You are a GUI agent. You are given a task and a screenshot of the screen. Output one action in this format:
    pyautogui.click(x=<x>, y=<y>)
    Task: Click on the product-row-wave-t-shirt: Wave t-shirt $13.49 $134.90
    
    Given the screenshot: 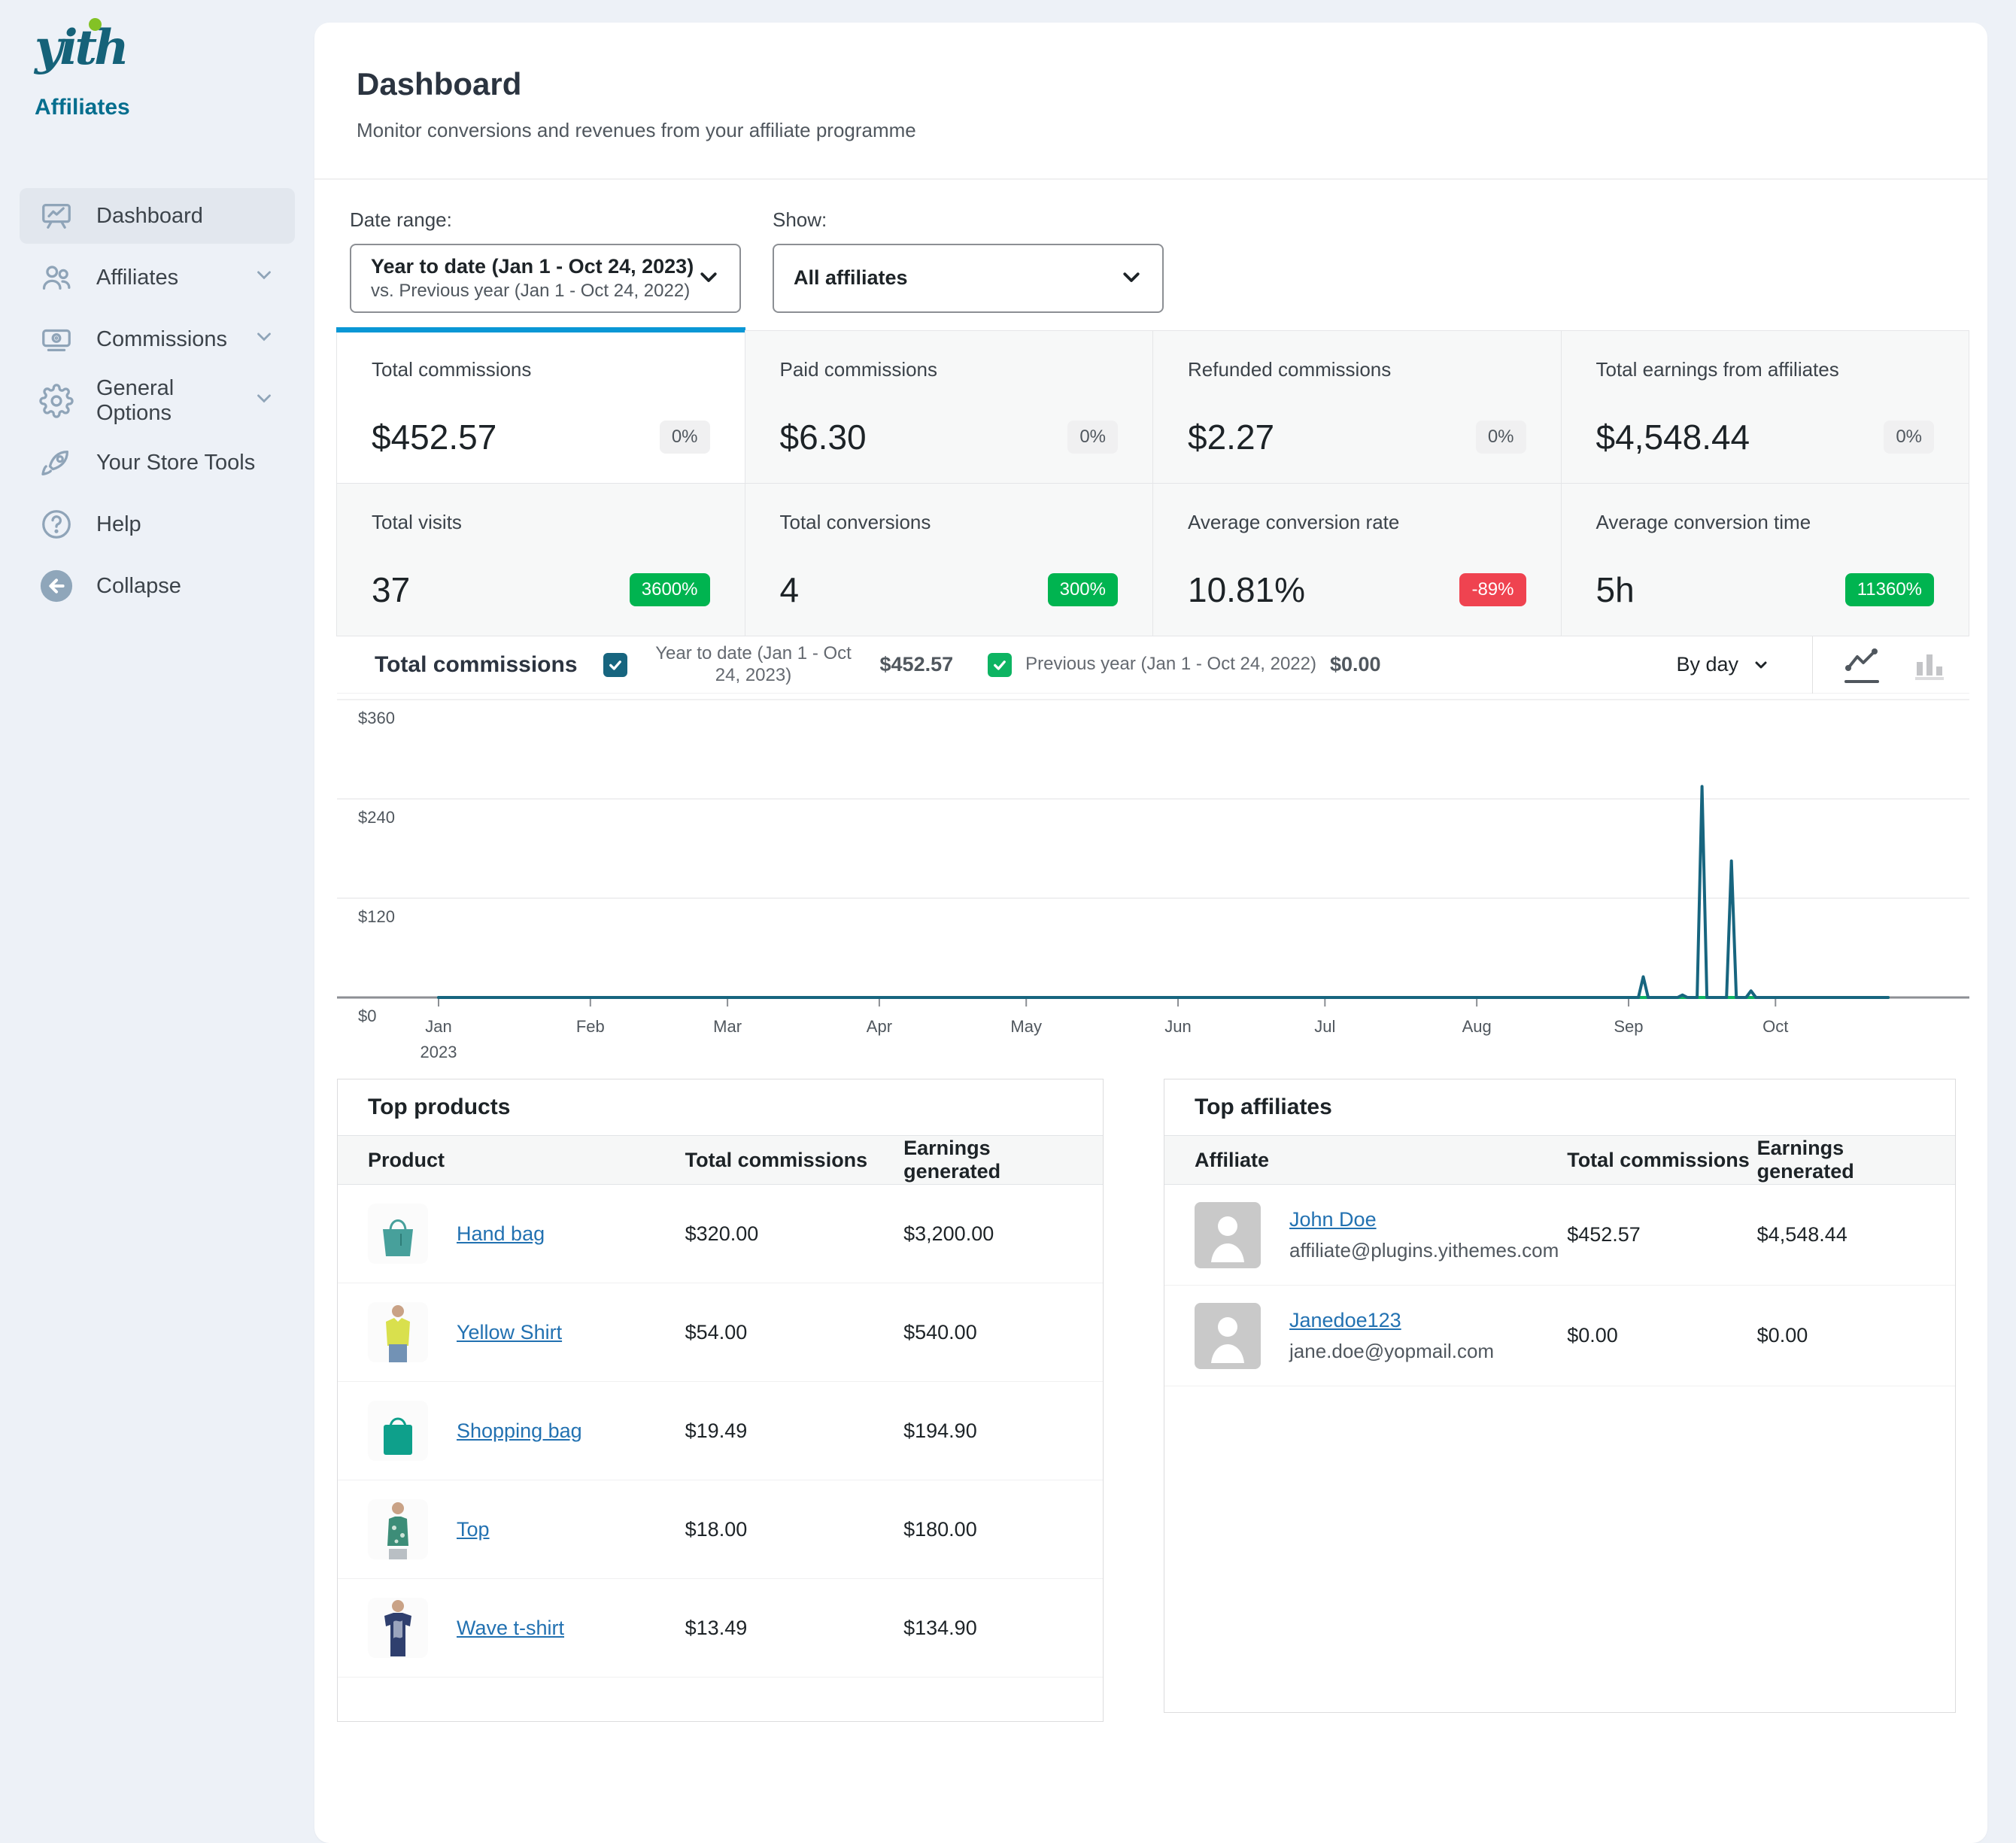 What is the action you would take?
    pyautogui.click(x=720, y=1629)
    